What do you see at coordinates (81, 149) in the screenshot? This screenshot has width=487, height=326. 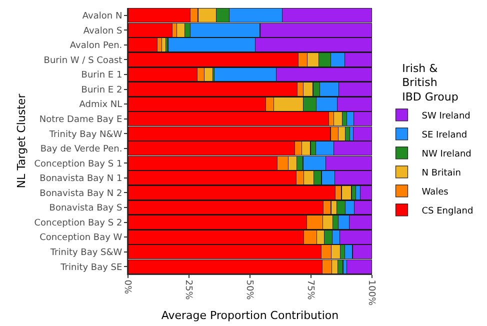 I see `y-tick-label: Bay de Verde Pen.` at bounding box center [81, 149].